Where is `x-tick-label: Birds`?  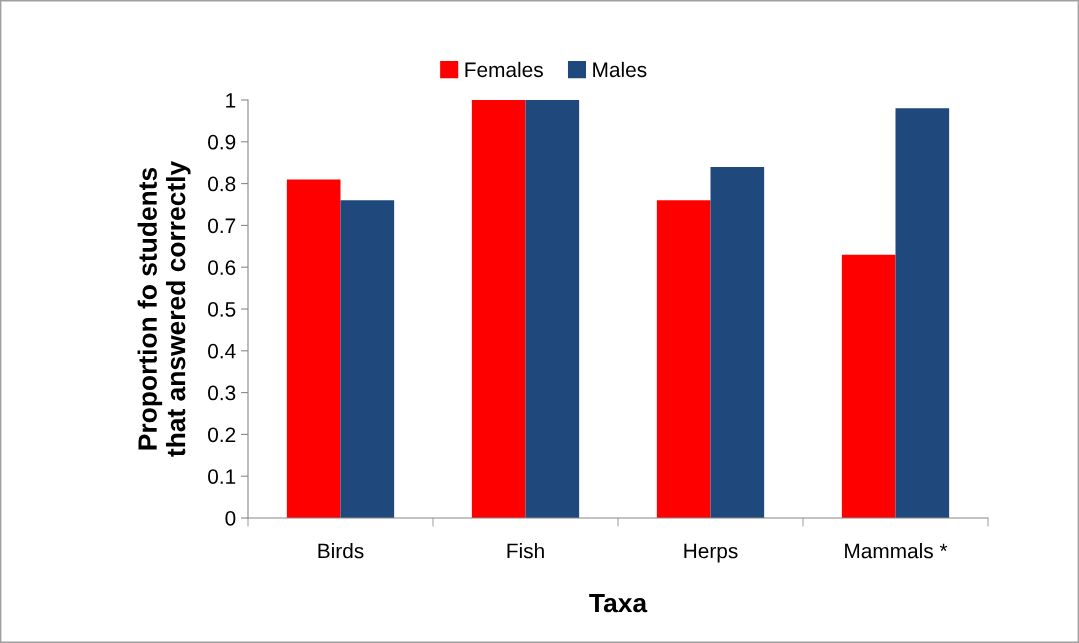
x-tick-label: Birds is located at coordinates (341, 551).